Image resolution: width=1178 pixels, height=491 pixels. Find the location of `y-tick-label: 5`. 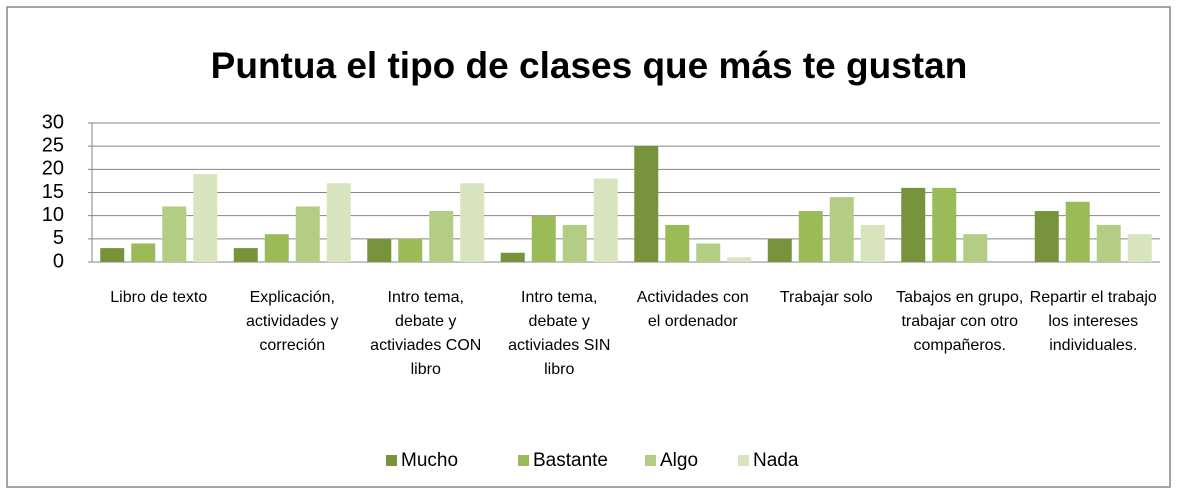

y-tick-label: 5 is located at coordinates (58, 238).